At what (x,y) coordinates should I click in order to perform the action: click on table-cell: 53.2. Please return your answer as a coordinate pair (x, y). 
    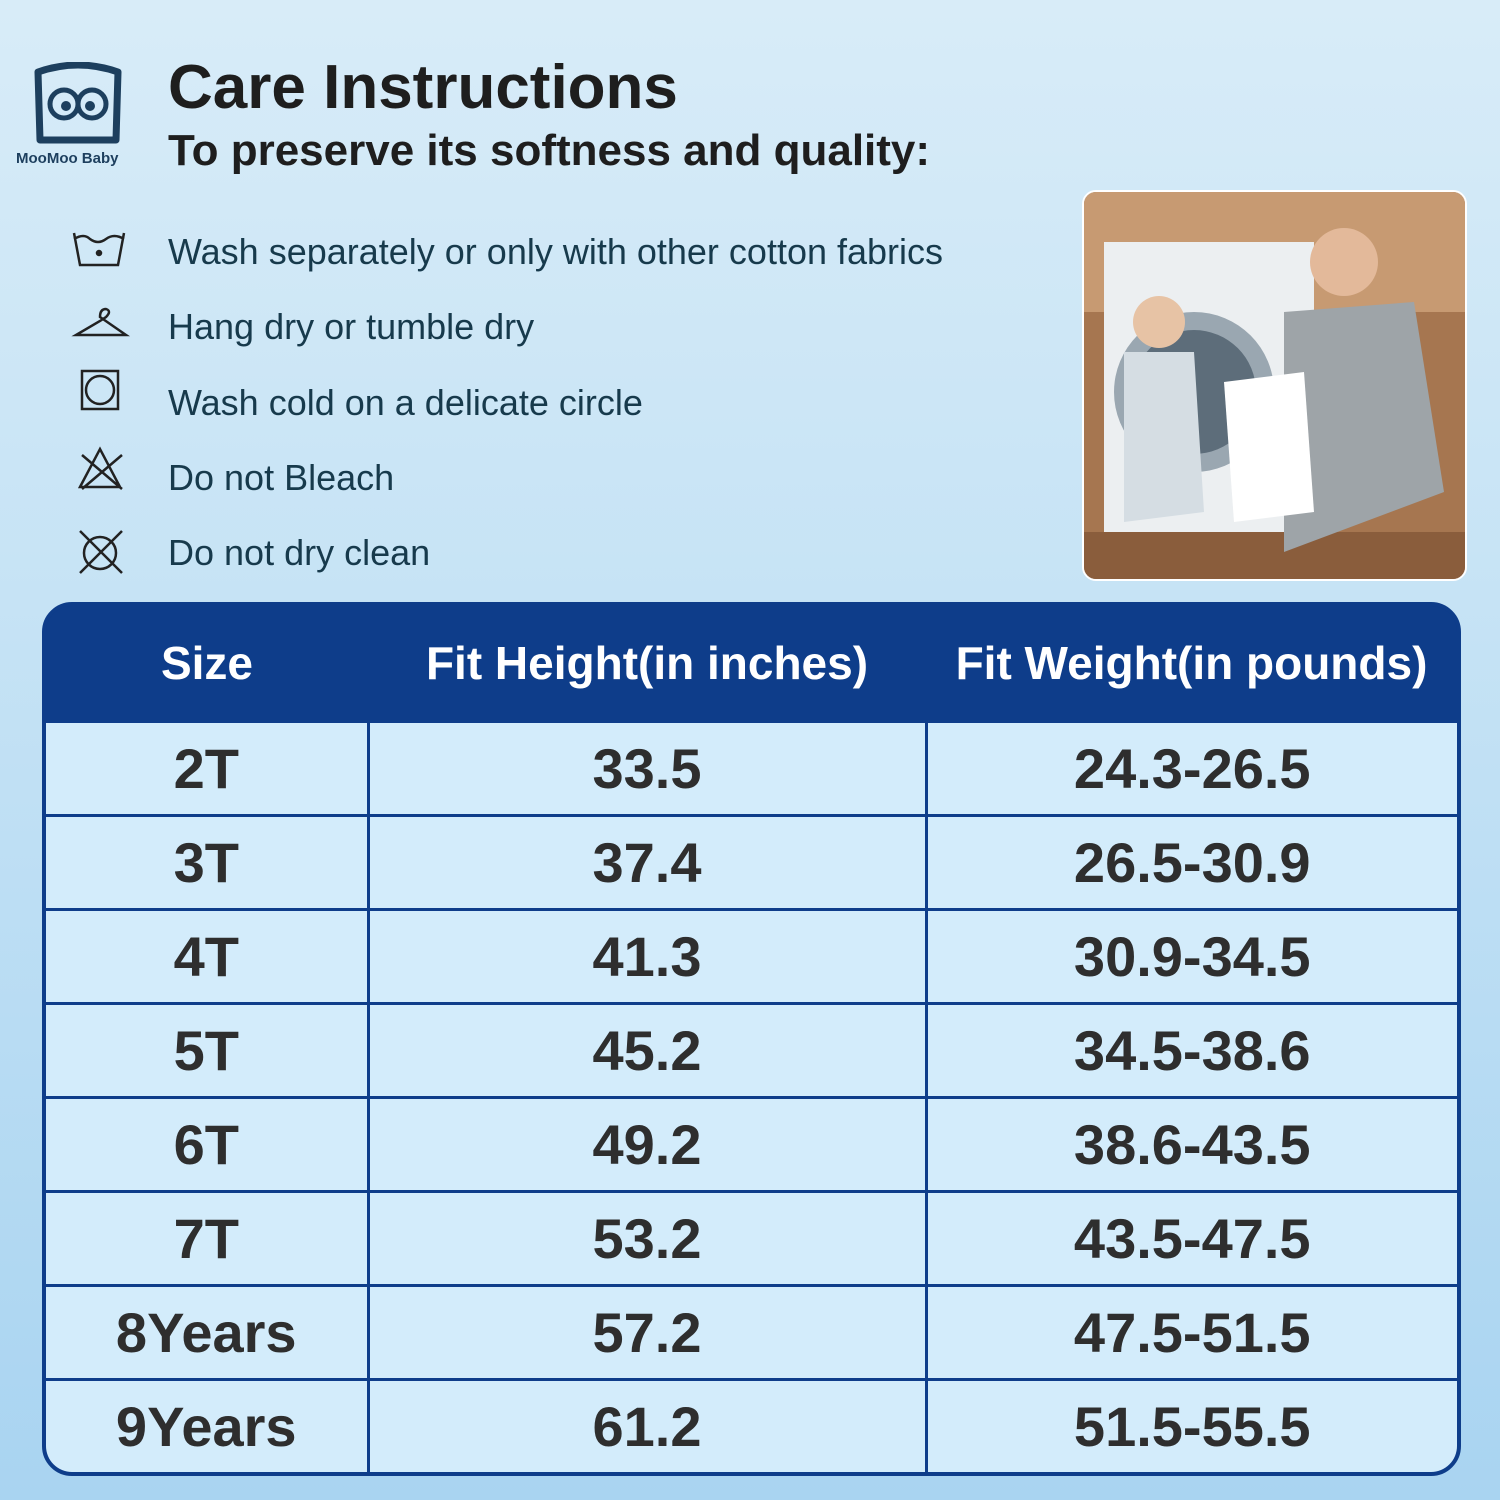
    Looking at the image, I should click on (647, 1239).